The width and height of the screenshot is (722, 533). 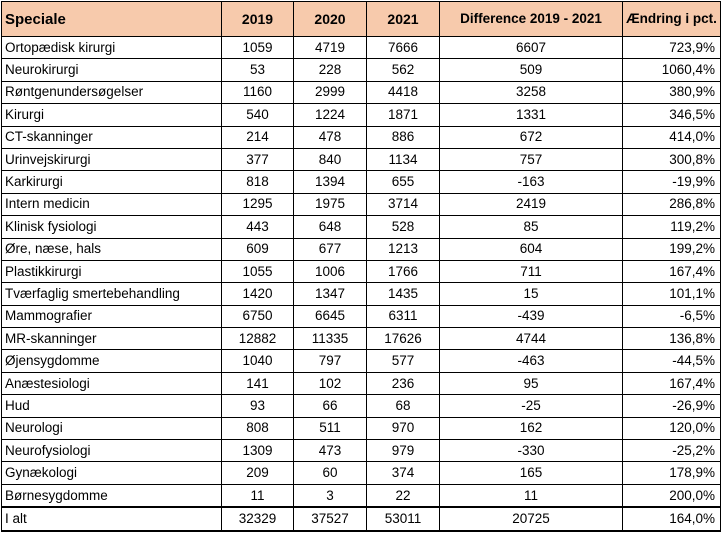 What do you see at coordinates (330, 495) in the screenshot?
I see `cell-2020: 3` at bounding box center [330, 495].